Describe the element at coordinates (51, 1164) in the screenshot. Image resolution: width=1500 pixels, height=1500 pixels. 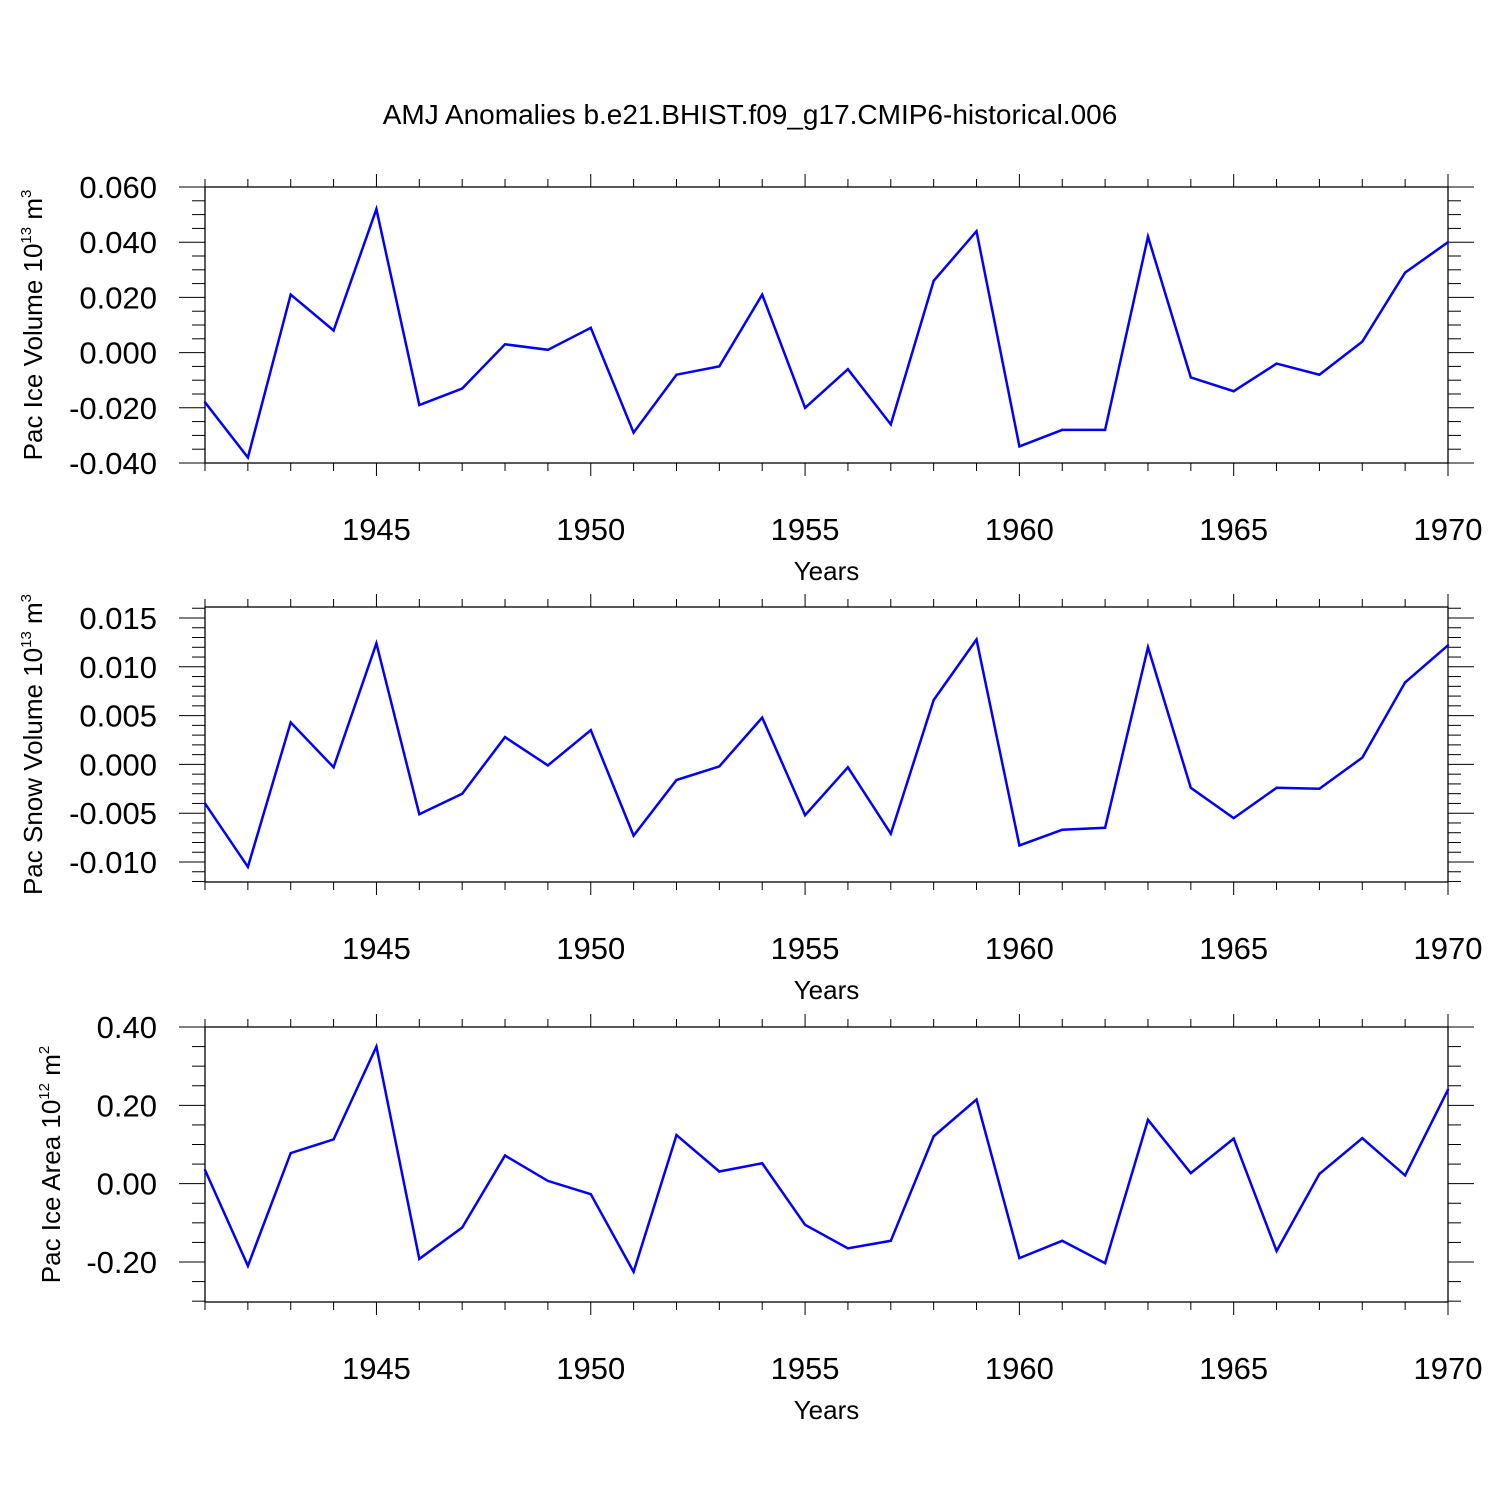
I see `y-axis-label: Pac Ice Area 1012 m2` at that location.